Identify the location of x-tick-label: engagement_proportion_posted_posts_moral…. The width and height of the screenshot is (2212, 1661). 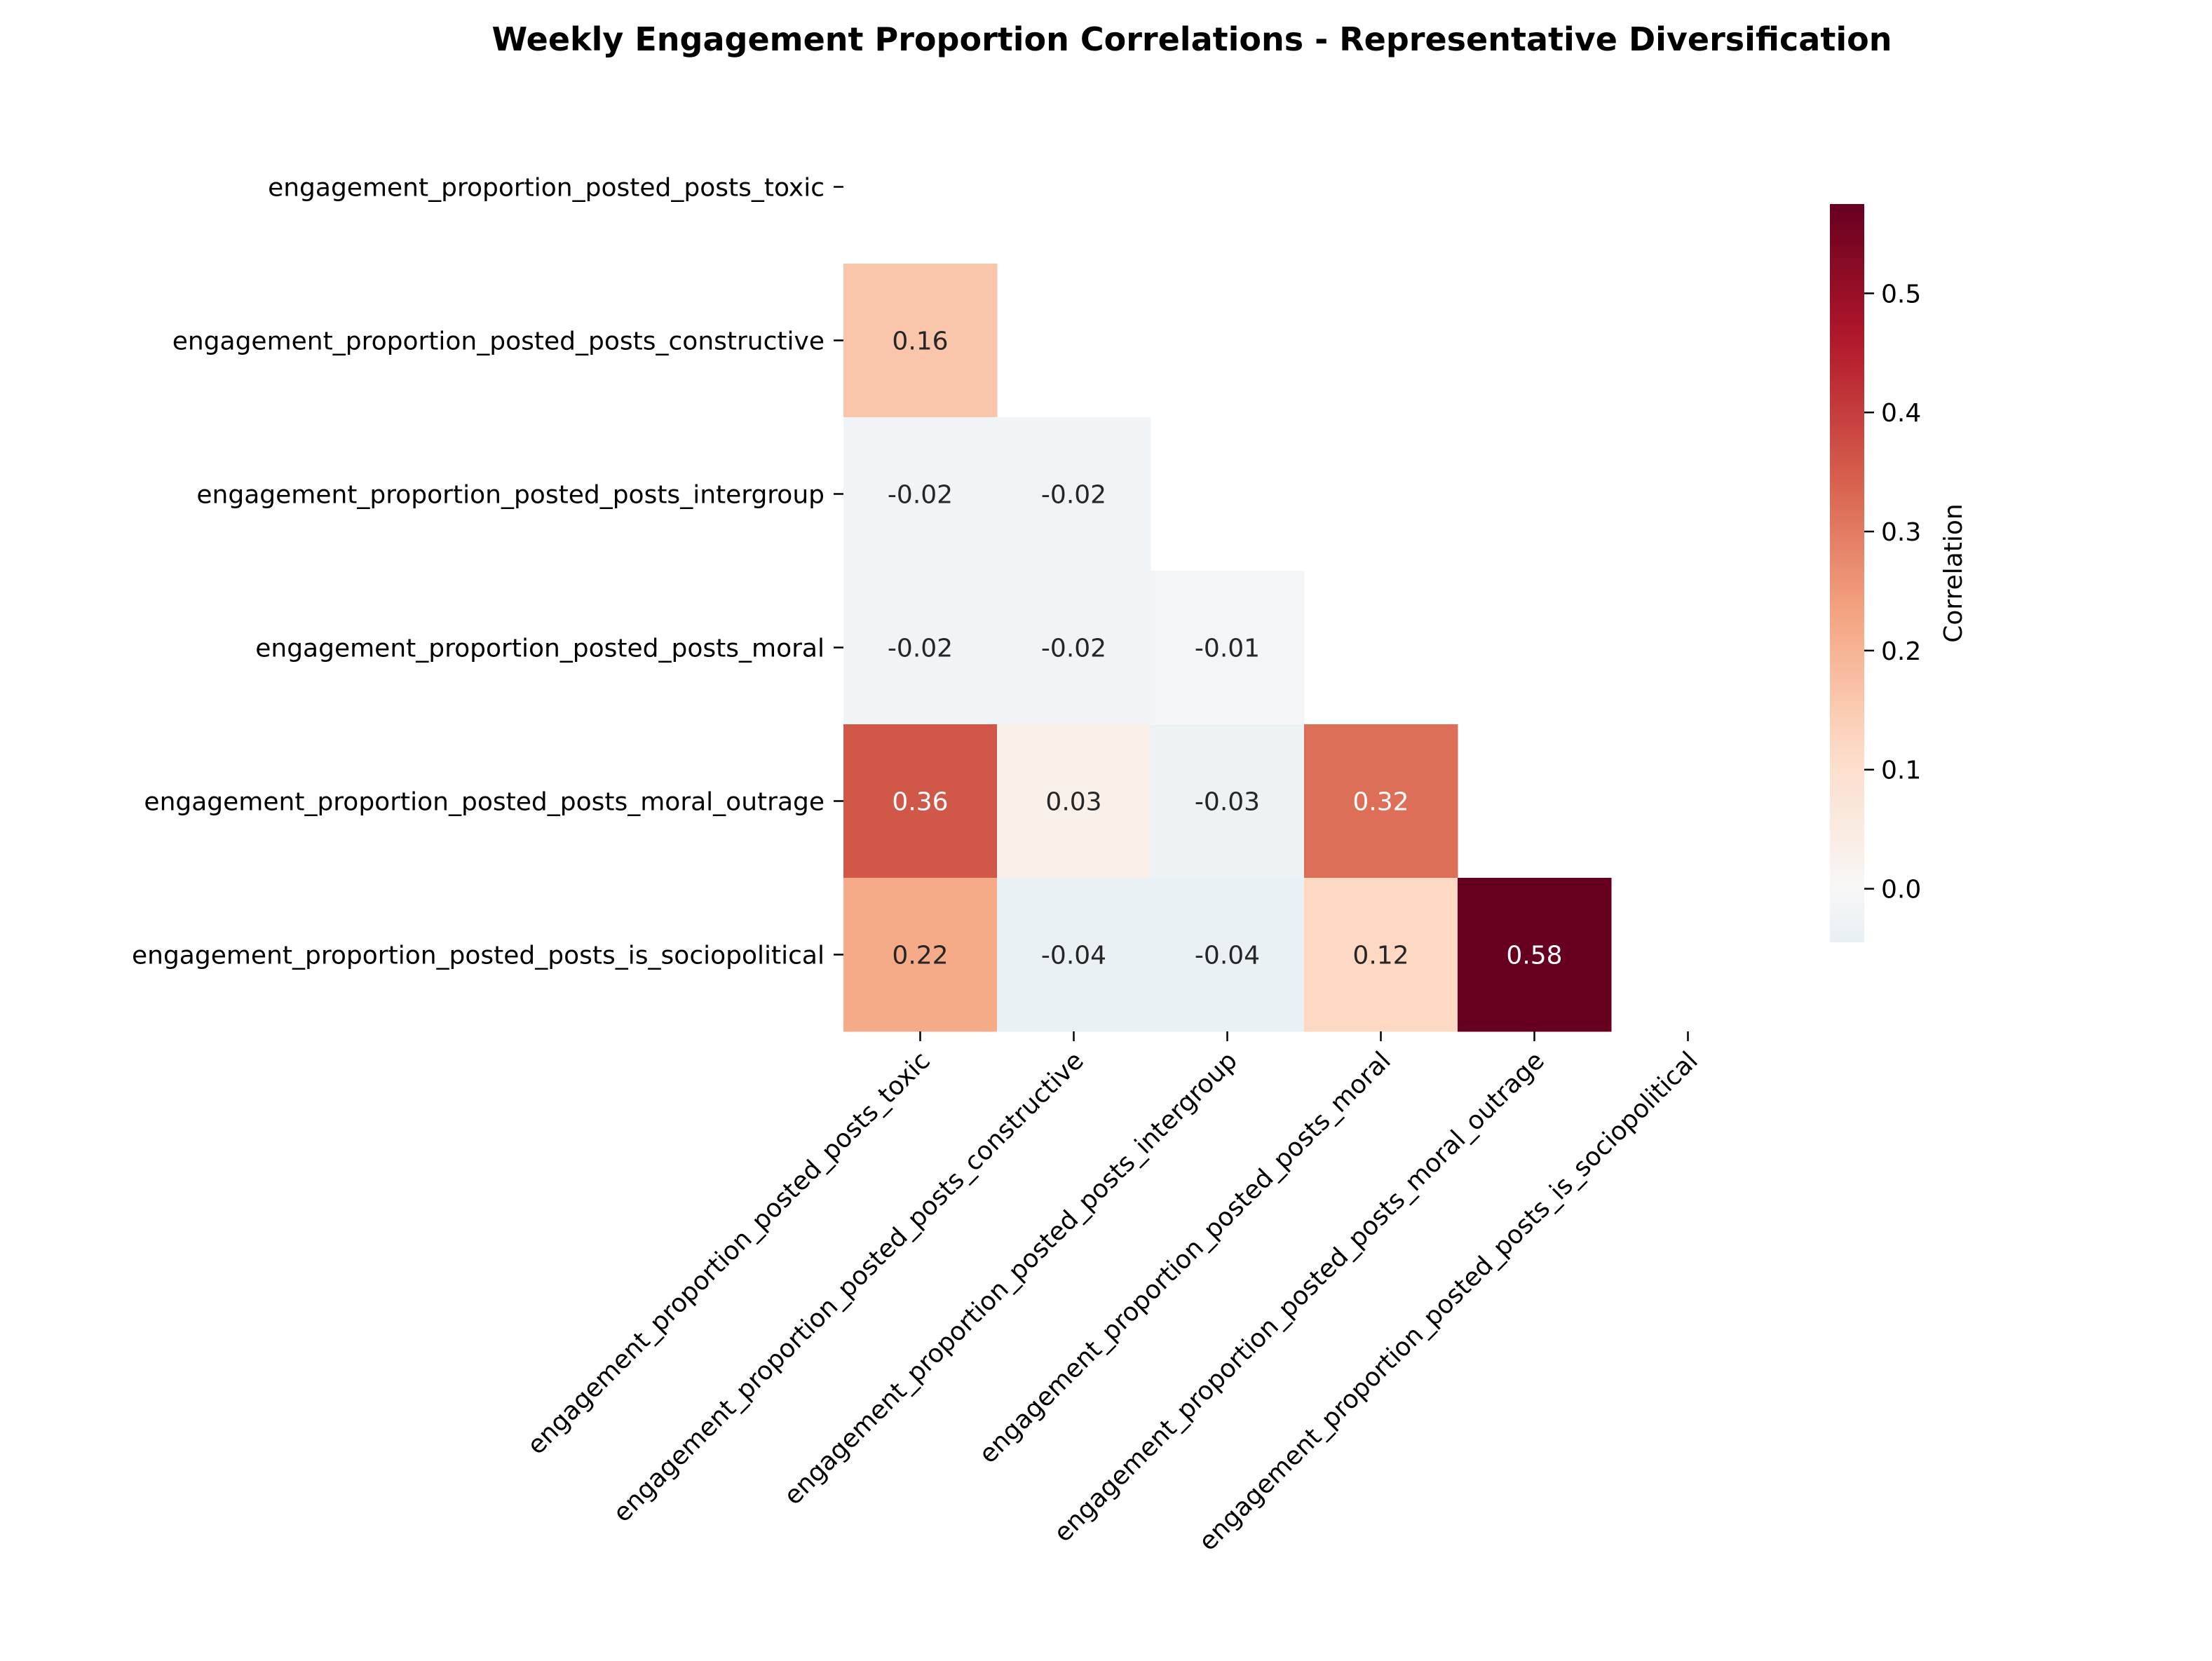
(1299, 1296).